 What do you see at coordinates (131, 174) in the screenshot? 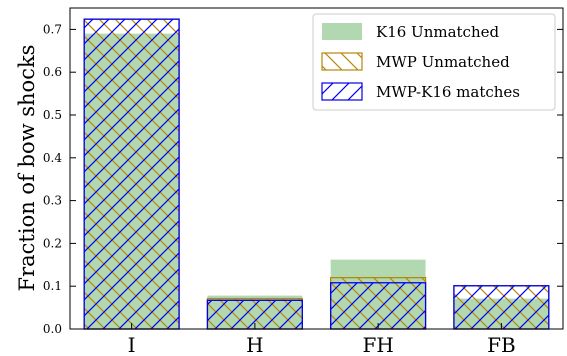
I see `bar-mwp-k16-matches-i` at bounding box center [131, 174].